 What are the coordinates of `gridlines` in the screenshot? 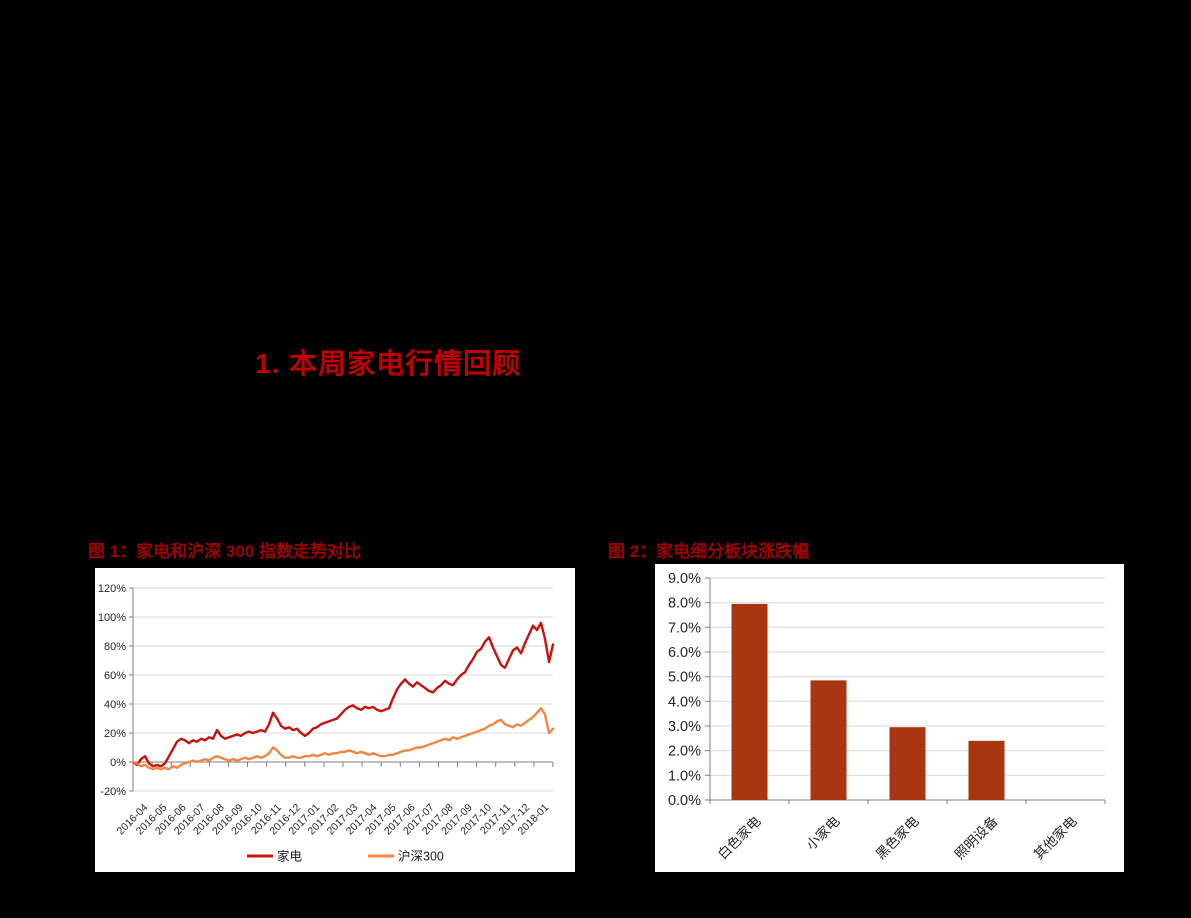 It's located at (343, 689).